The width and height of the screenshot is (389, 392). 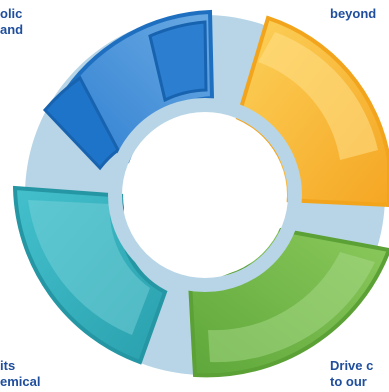 What do you see at coordinates (89, 267) in the screenshot?
I see `teal-segment-highlight` at bounding box center [89, 267].